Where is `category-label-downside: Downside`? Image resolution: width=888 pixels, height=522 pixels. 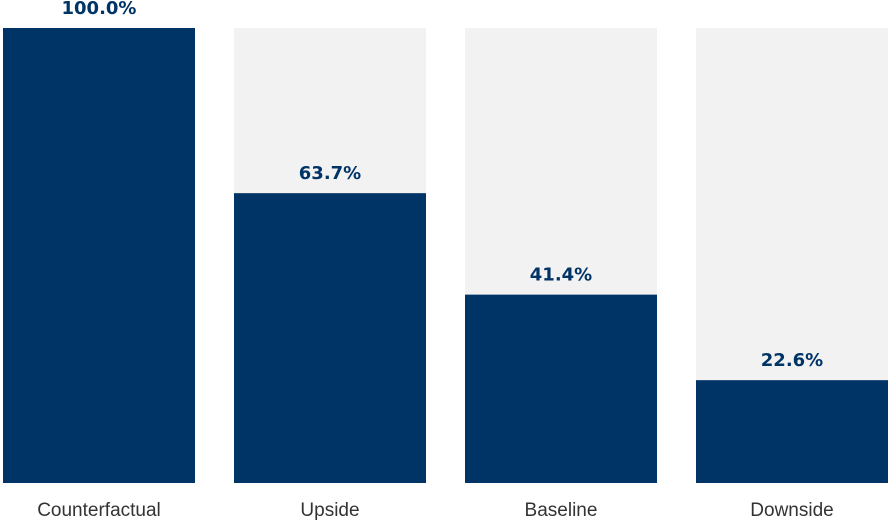
category-label-downside: Downside is located at coordinates (791, 510).